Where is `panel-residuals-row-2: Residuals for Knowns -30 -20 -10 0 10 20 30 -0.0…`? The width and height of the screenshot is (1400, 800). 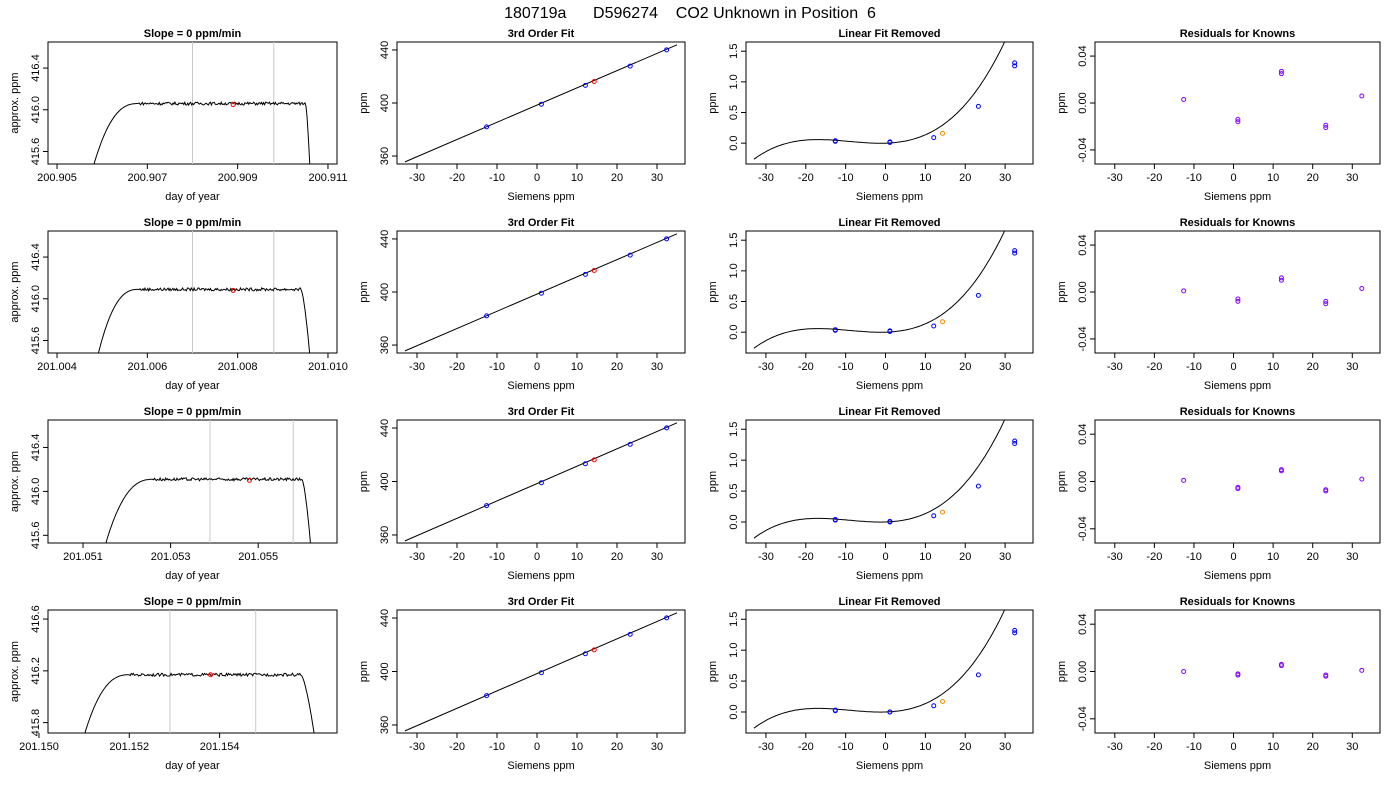
panel-residuals-row-2: Residuals for Knowns -30 -20 -10 0 10 20 30 -0.0… is located at coordinates (1218, 304).